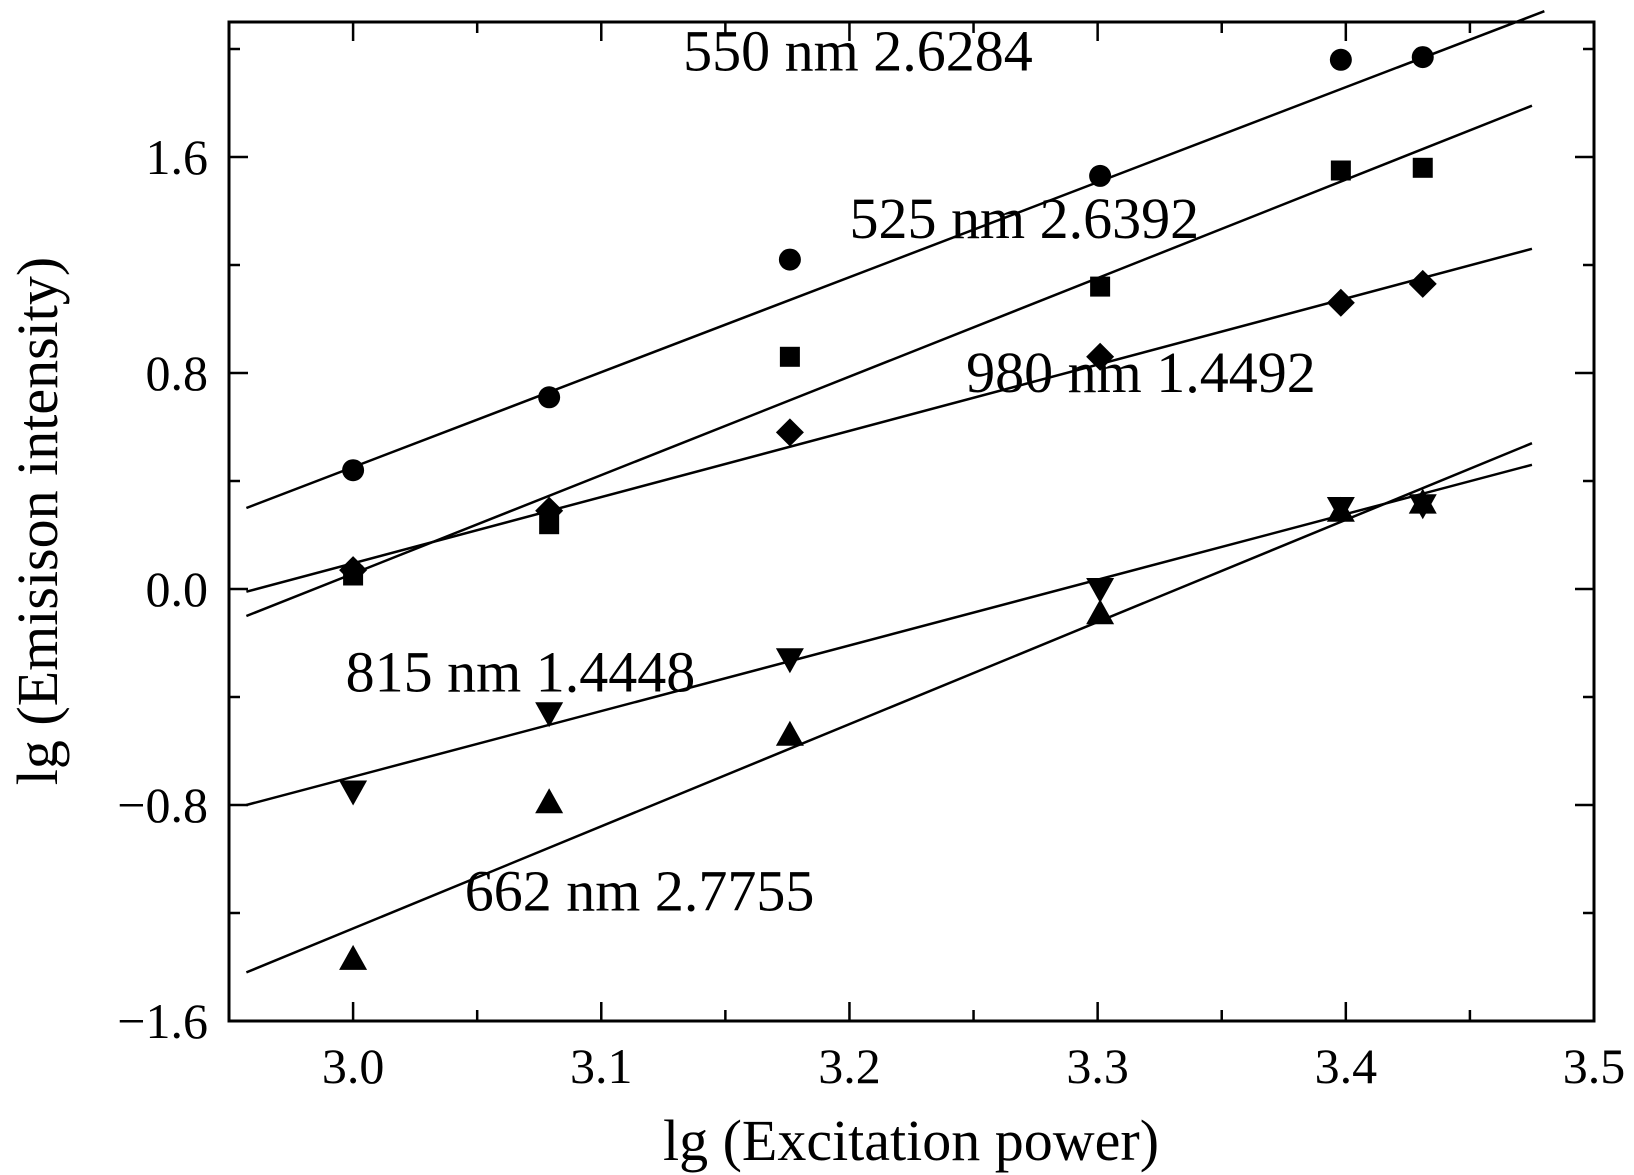 Image resolution: width=1634 pixels, height=1175 pixels. Describe the element at coordinates (162, 805) in the screenshot. I see `y-tick-label: −0.8` at that location.